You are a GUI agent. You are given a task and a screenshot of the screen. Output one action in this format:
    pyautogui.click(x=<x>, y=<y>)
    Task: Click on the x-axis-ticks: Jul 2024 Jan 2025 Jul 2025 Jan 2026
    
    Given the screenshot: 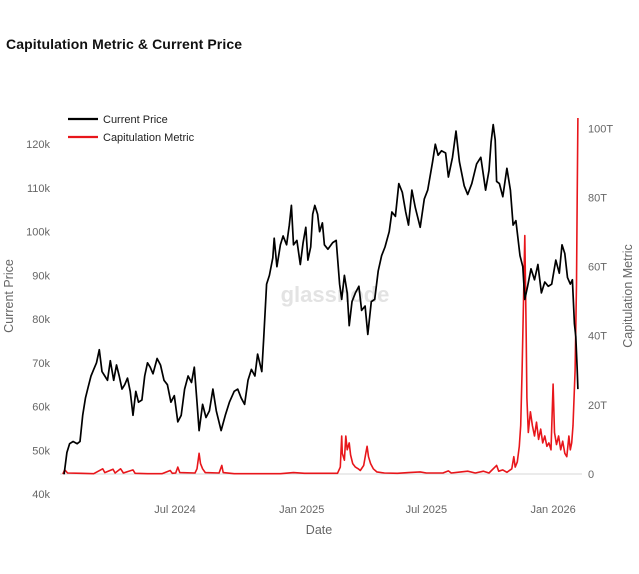 What is the action you would take?
    pyautogui.click(x=365, y=510)
    